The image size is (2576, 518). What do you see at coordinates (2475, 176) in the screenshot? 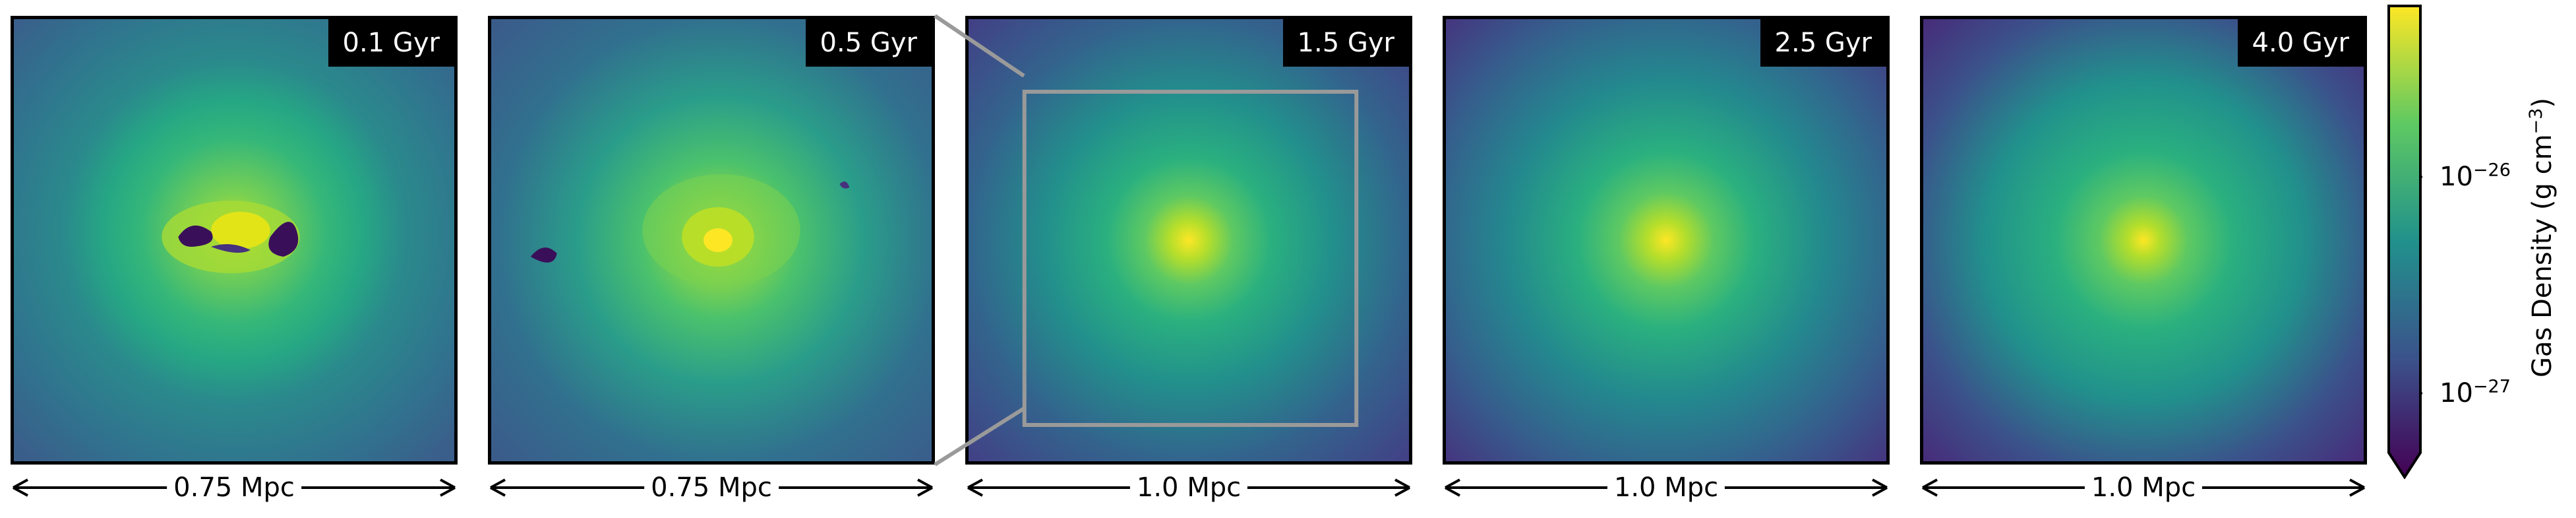
I see `colorbar-tick-1: 10−26` at bounding box center [2475, 176].